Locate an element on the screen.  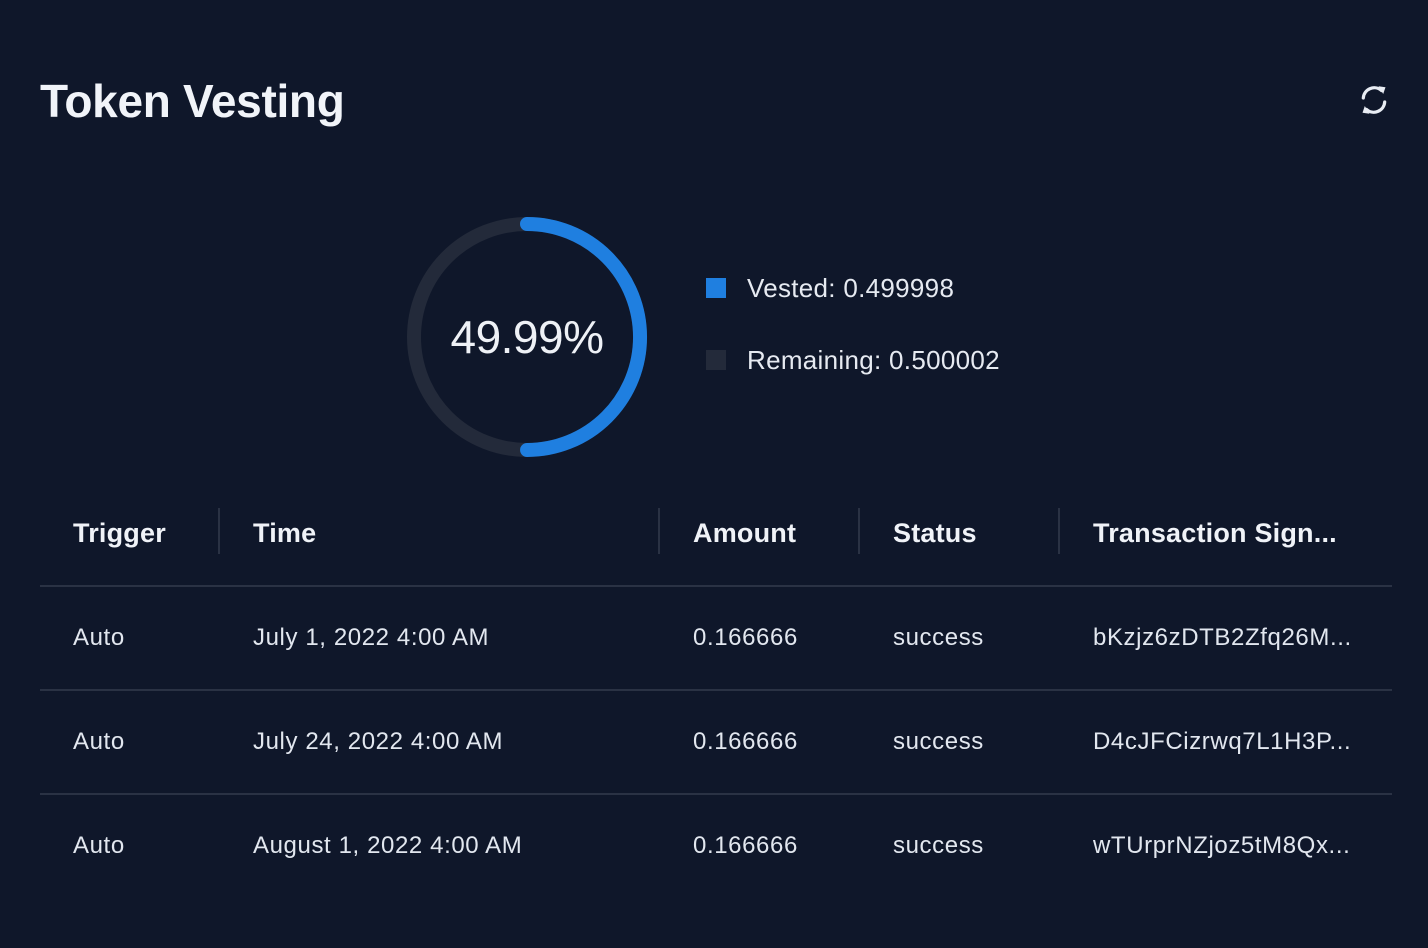
page-title: Token Vesting is located at coordinates (192, 101).